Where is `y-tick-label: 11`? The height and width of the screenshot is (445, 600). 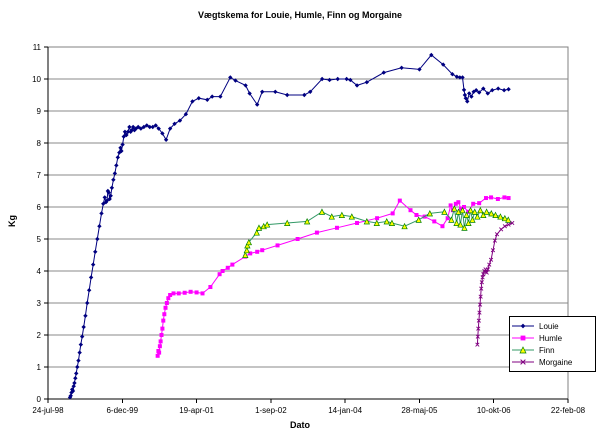 y-tick-label: 11 is located at coordinates (37, 47).